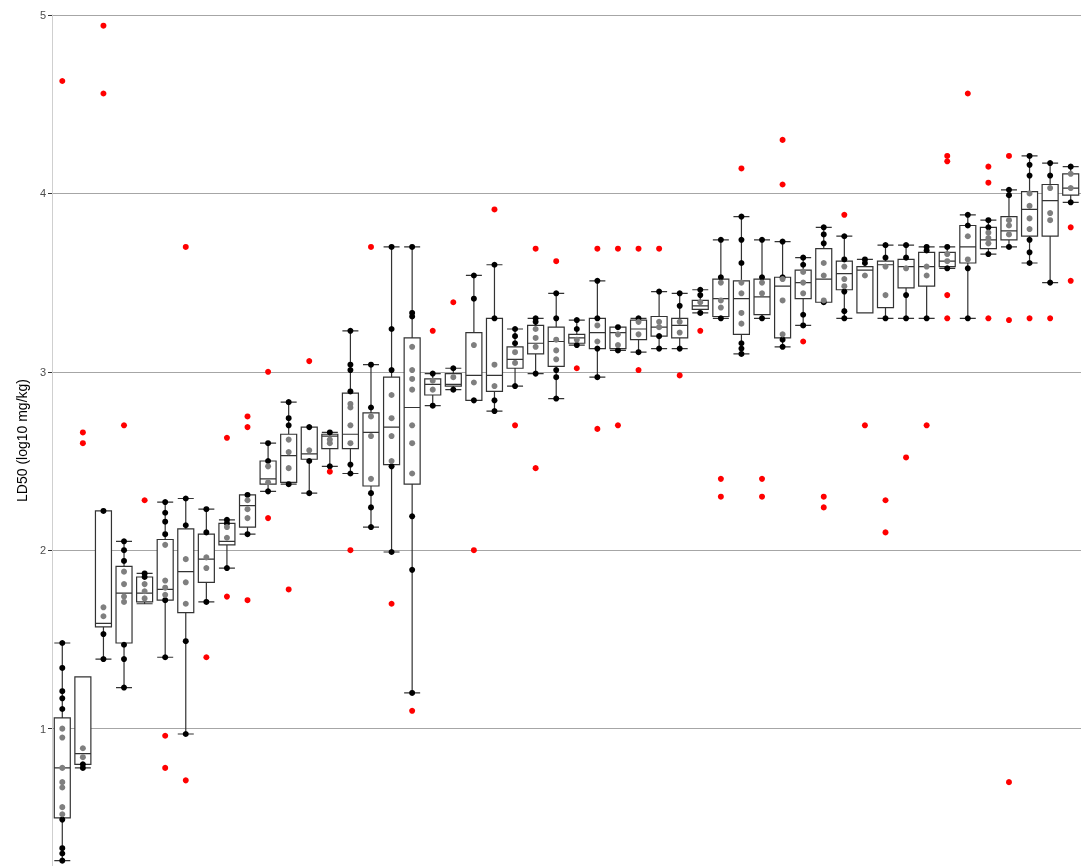 This screenshot has width=1081, height=866. What do you see at coordinates (42, 371) in the screenshot?
I see `y-tick-label: 3` at bounding box center [42, 371].